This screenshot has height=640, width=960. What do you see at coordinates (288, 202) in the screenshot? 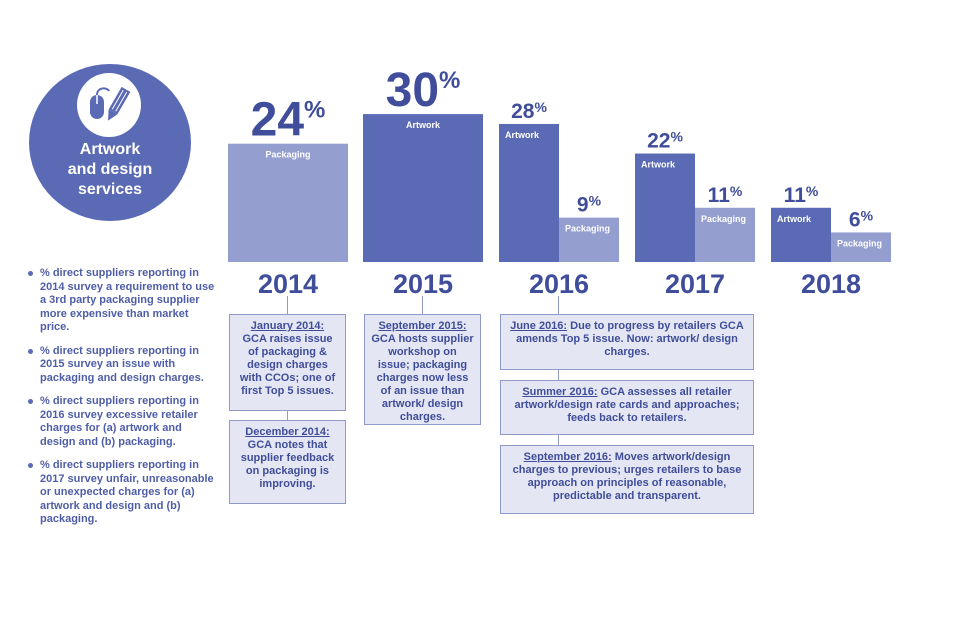
I see `bar-2014-packaging` at bounding box center [288, 202].